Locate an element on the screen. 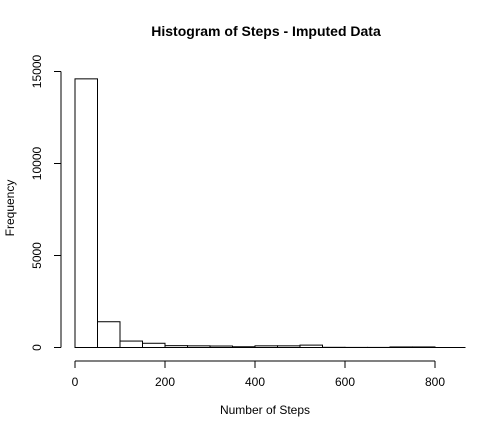 The image size is (504, 432). y-axis-label: Frequency is located at coordinates (10, 208).